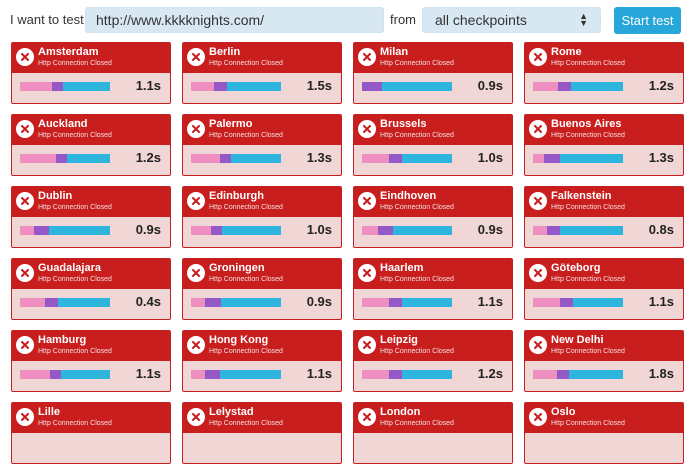  Describe the element at coordinates (91, 145) in the screenshot. I see `checkpoint-card: Auckland Http Connection Closed 1.2s` at that location.